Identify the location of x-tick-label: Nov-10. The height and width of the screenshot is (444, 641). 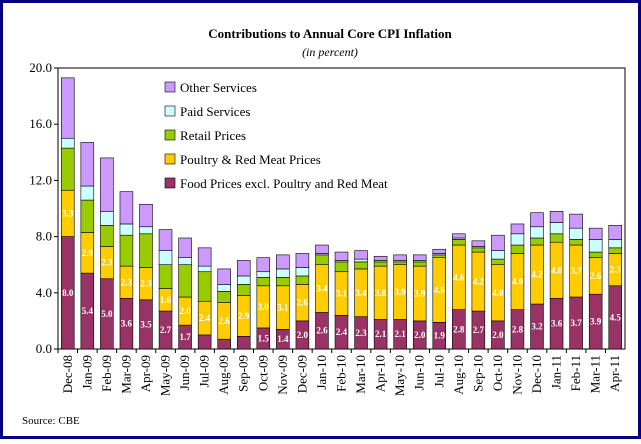
(516, 375).